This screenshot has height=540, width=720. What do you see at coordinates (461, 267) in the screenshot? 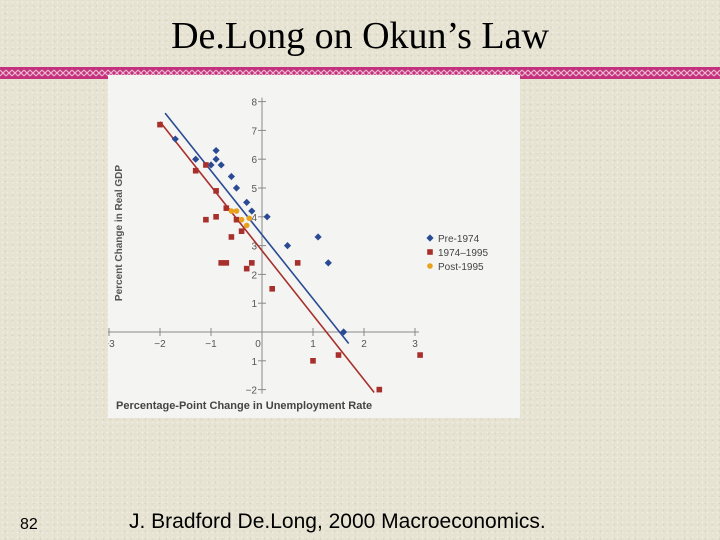
I see `legend-label: Post-1995` at bounding box center [461, 267].